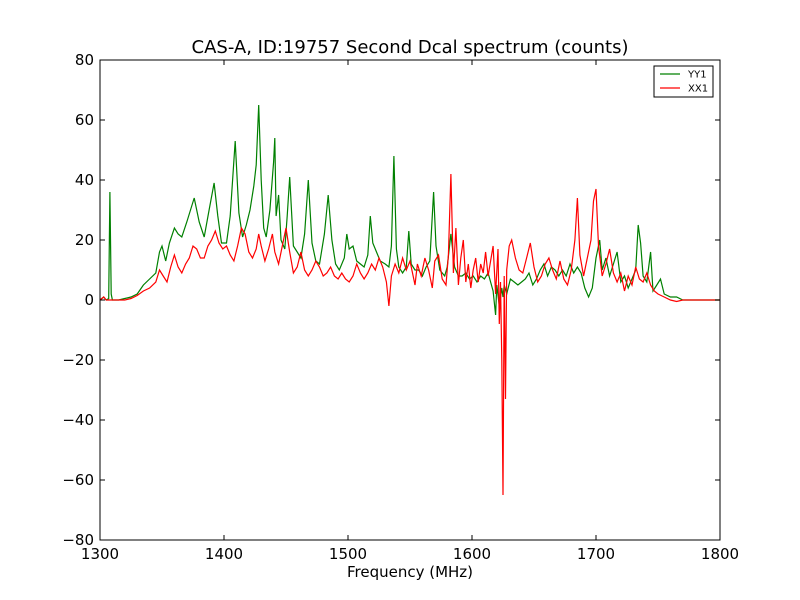 The height and width of the screenshot is (600, 800). Describe the element at coordinates (697, 75) in the screenshot. I see `legend-label-yy1: YY1` at that location.